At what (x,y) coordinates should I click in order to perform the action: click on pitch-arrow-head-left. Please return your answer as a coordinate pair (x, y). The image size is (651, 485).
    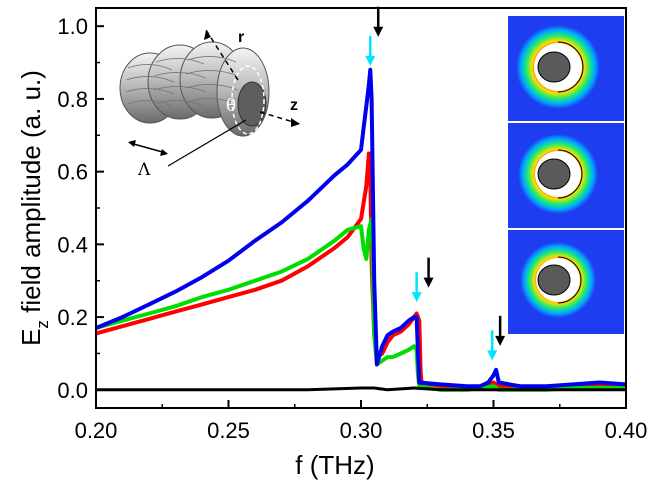
    Looking at the image, I should click on (132, 143).